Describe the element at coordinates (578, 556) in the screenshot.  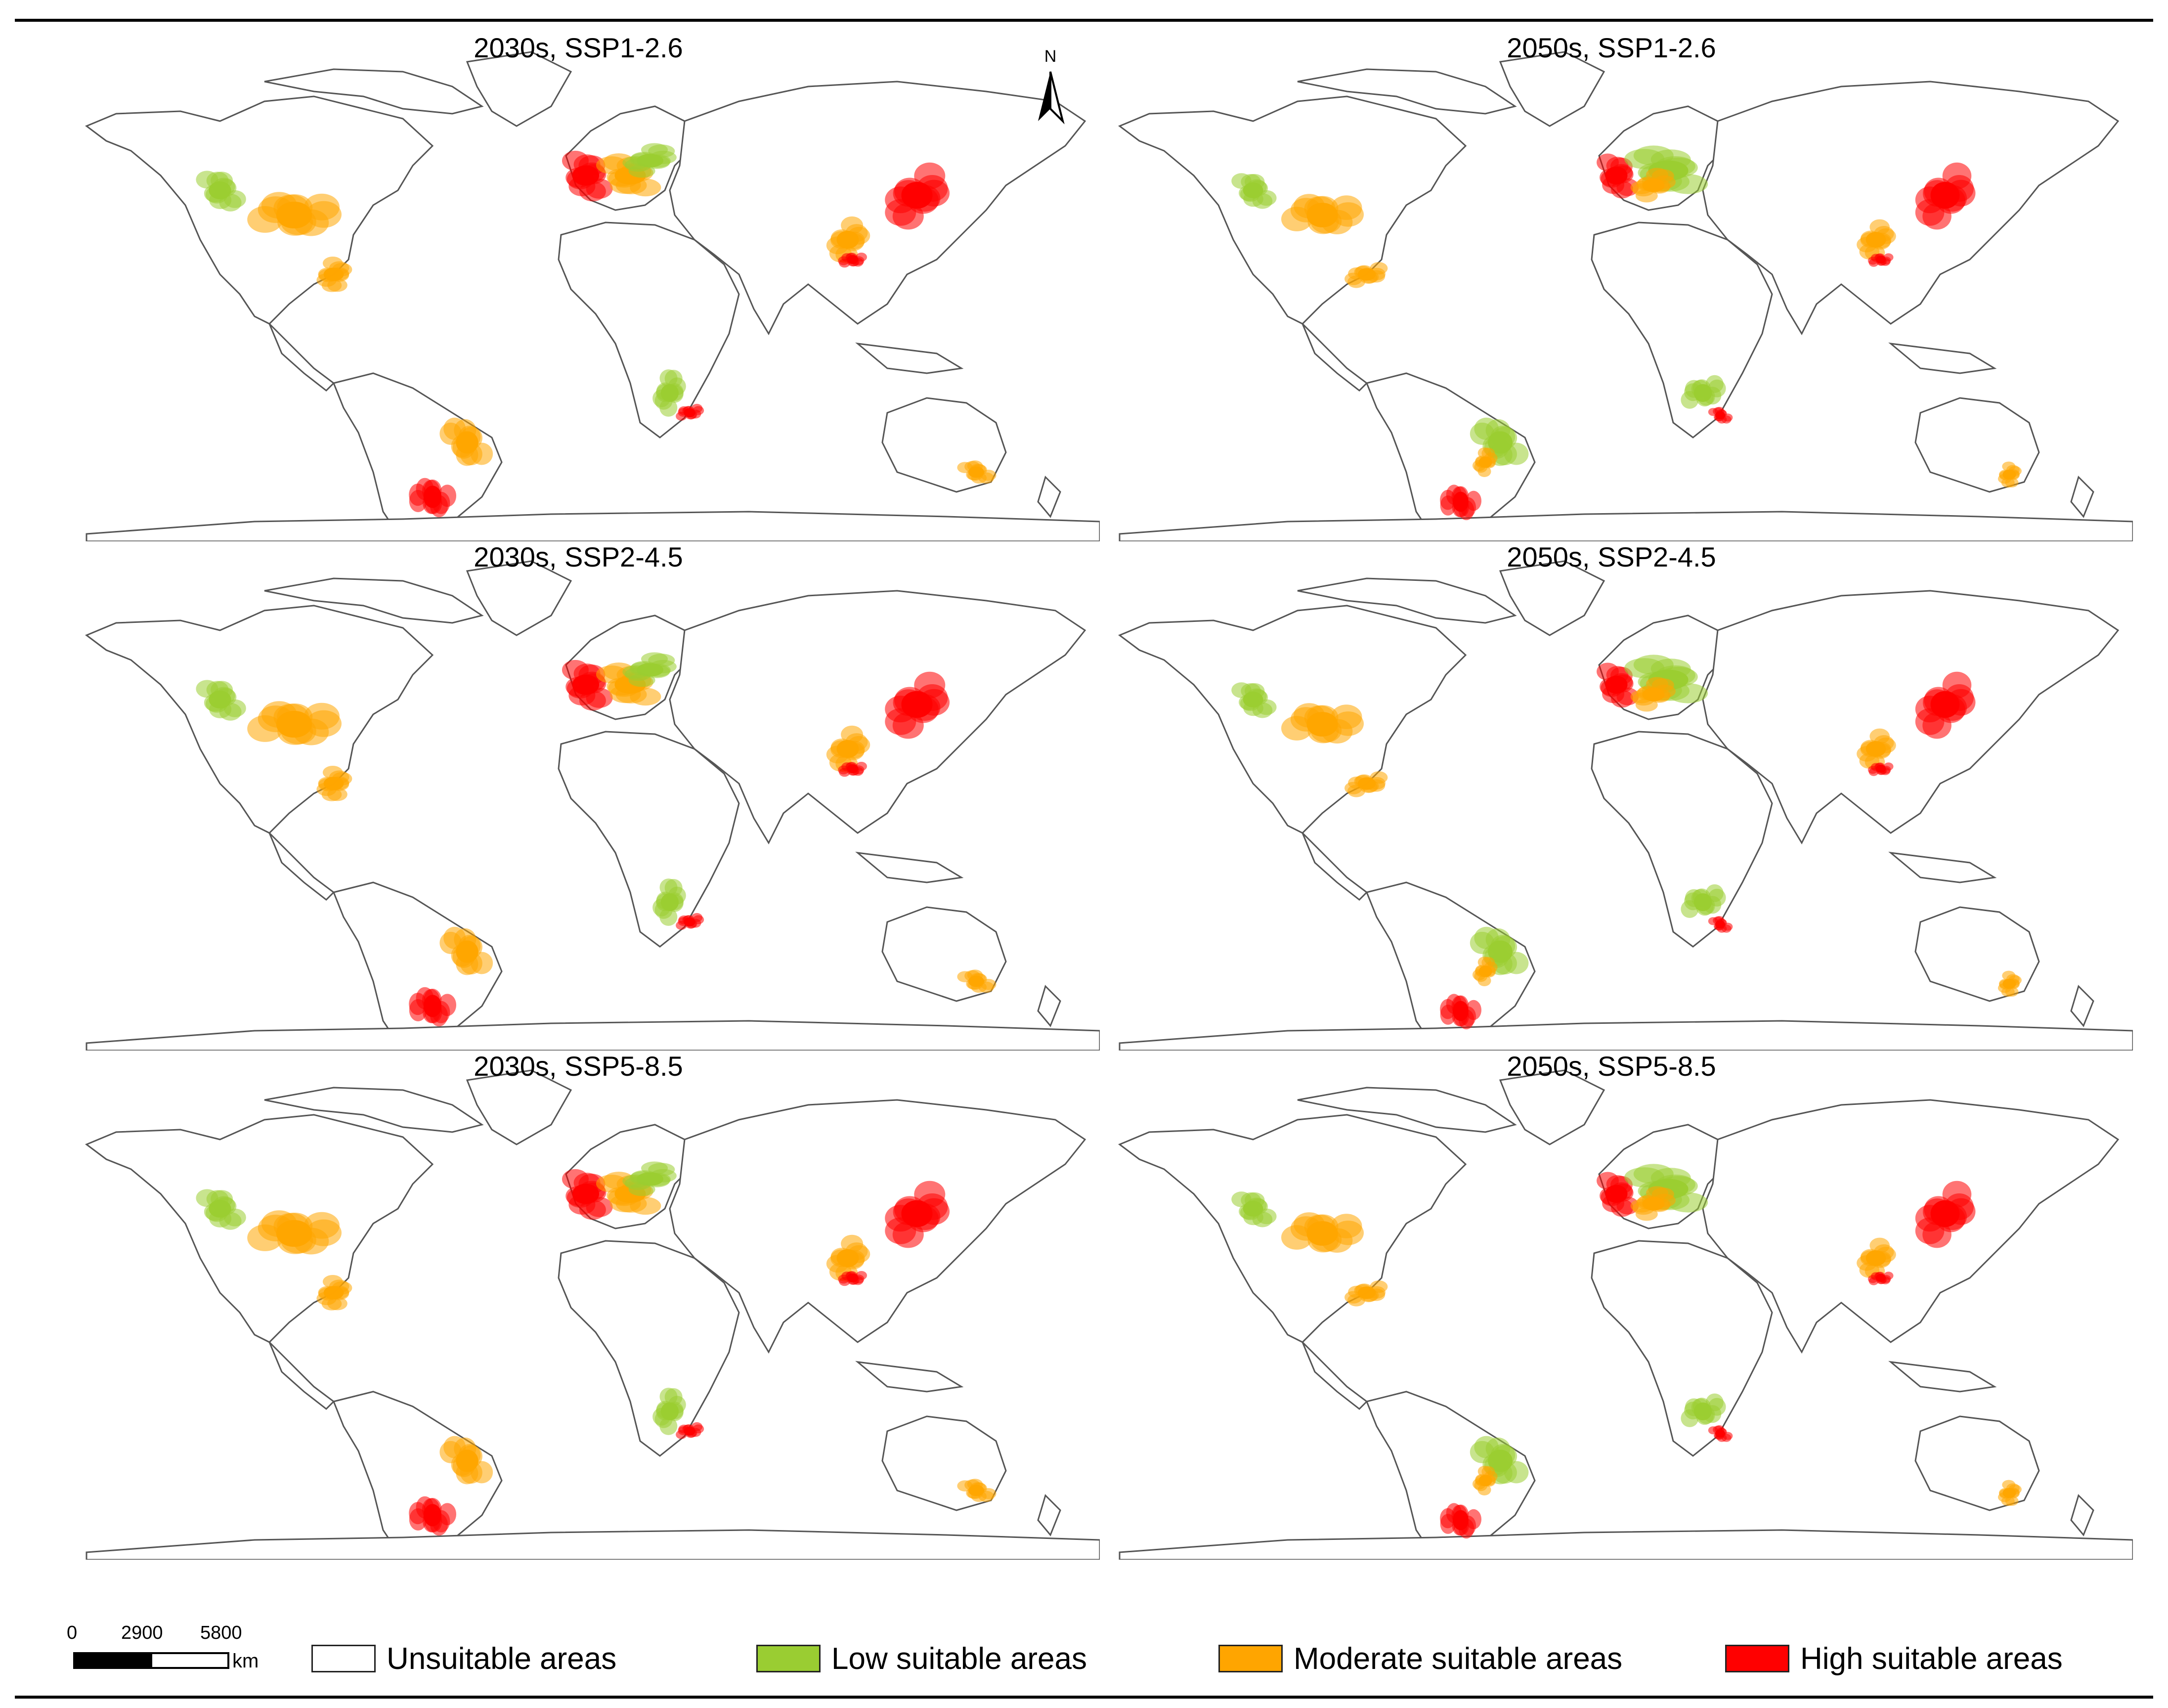
I see `panel-title: 2030s, SSP2-4.5` at that location.